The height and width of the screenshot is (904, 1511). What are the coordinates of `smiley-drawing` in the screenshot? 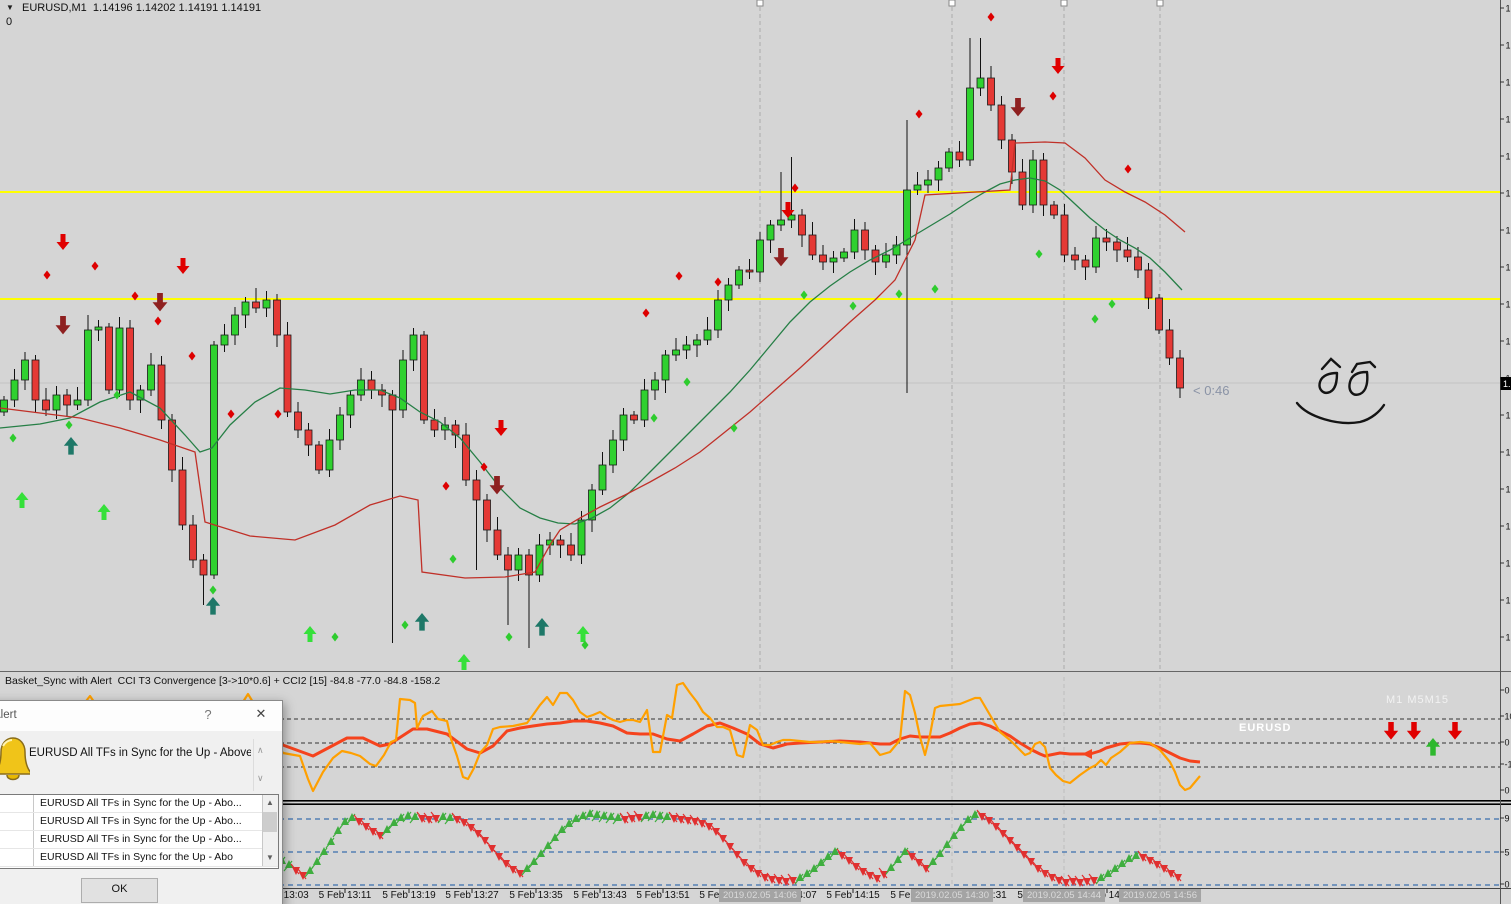 It's located at (1363, 367).